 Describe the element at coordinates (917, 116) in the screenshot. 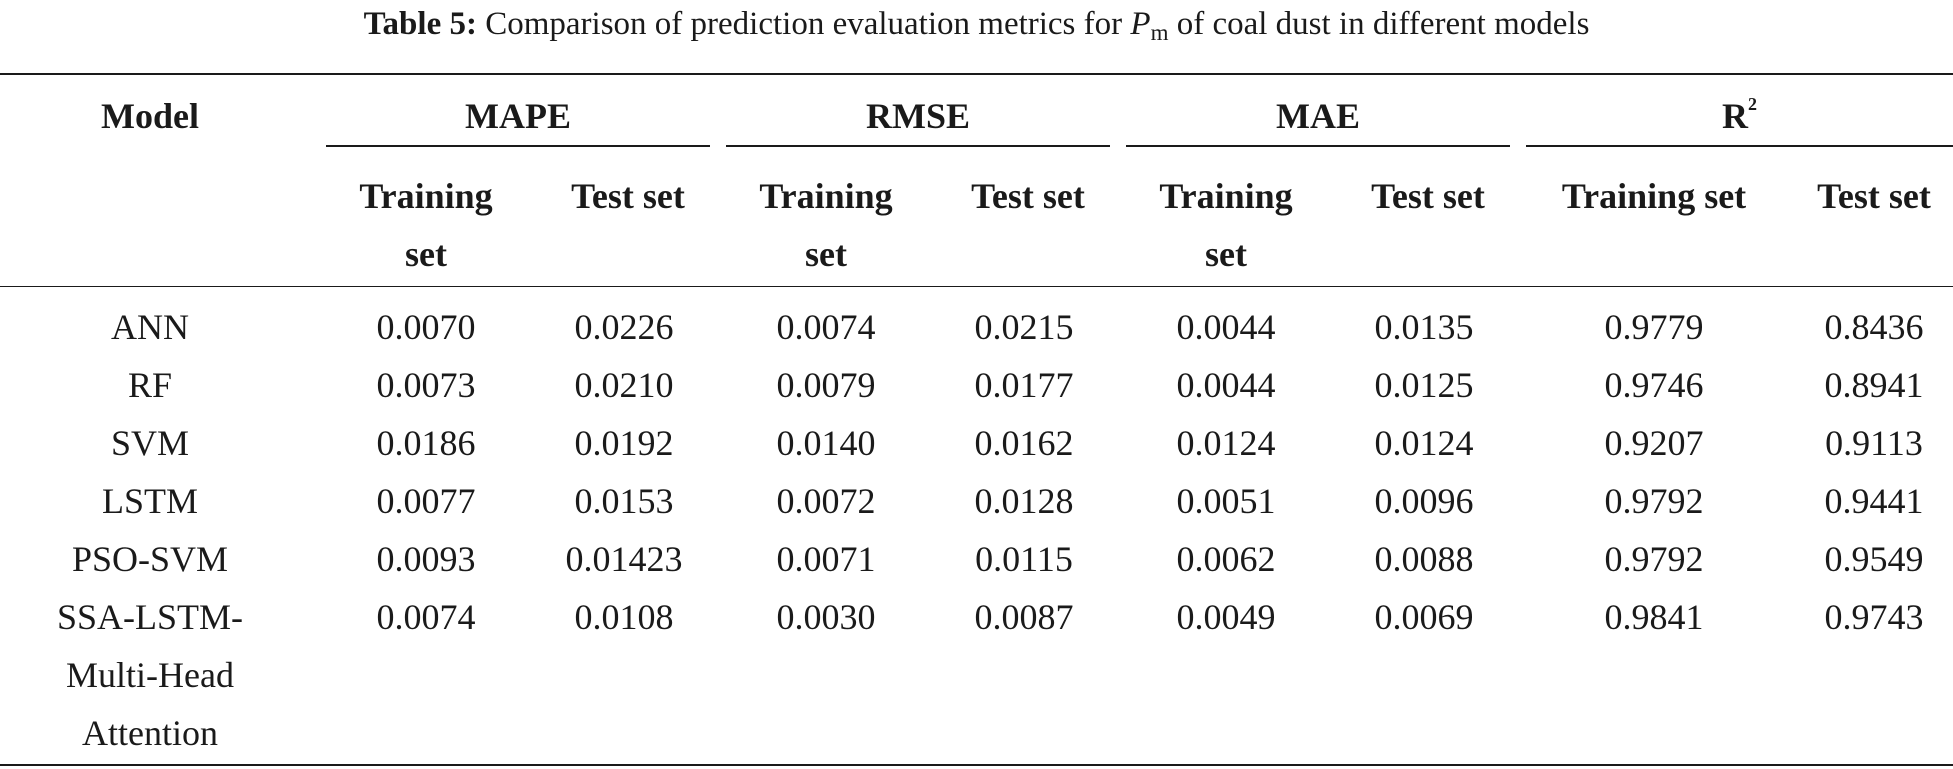

I see `header-group-rmse: RMSE` at that location.